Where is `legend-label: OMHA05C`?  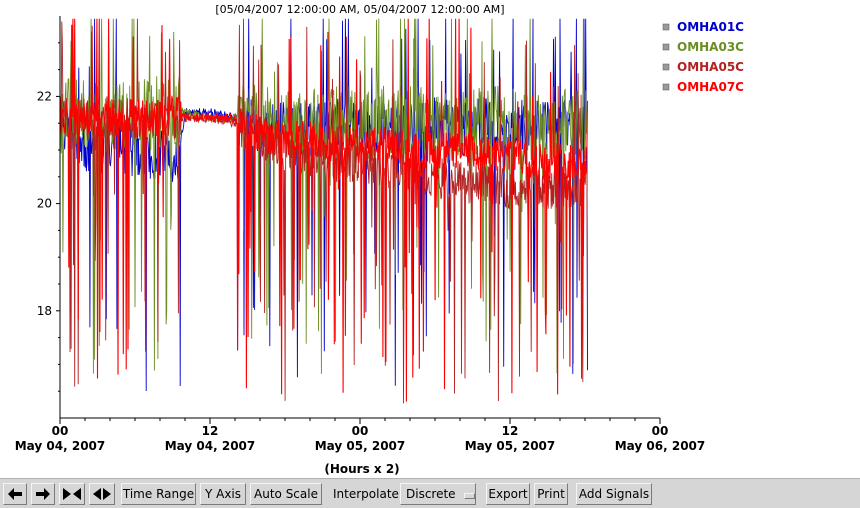 legend-label: OMHA05C is located at coordinates (710, 67).